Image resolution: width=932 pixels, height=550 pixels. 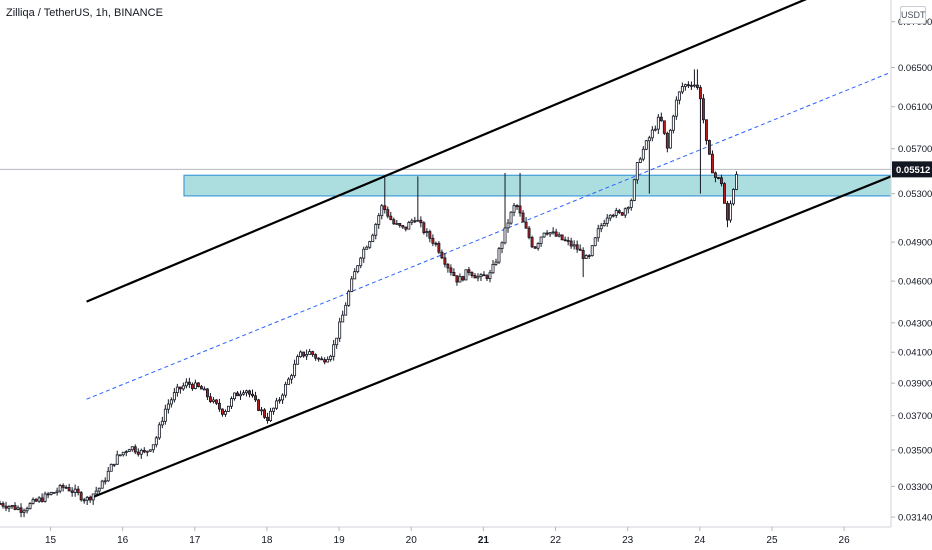 What do you see at coordinates (484, 540) in the screenshot?
I see `time-tick-label: 21` at bounding box center [484, 540].